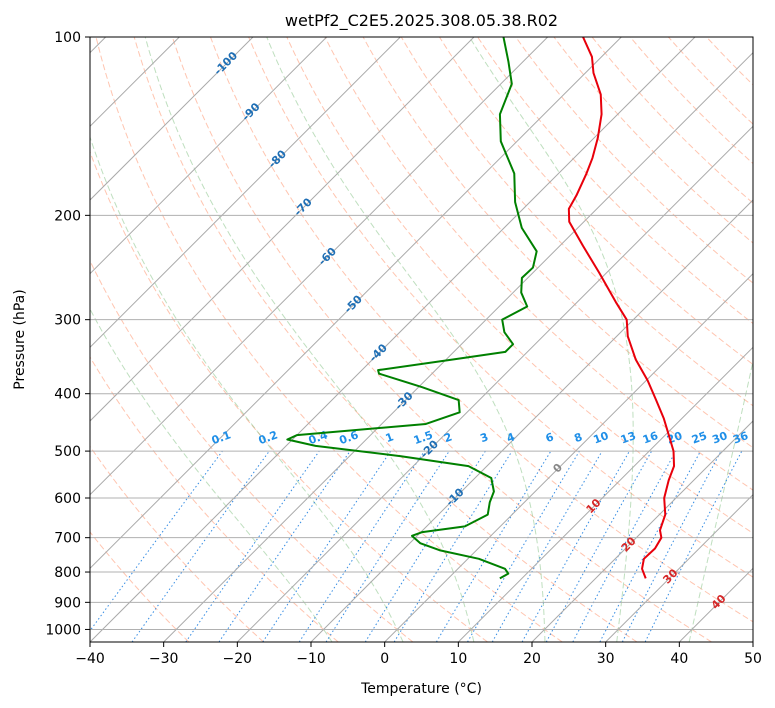 This screenshot has height=708, width=775. I want to click on x-tick-label: 30, so click(606, 659).